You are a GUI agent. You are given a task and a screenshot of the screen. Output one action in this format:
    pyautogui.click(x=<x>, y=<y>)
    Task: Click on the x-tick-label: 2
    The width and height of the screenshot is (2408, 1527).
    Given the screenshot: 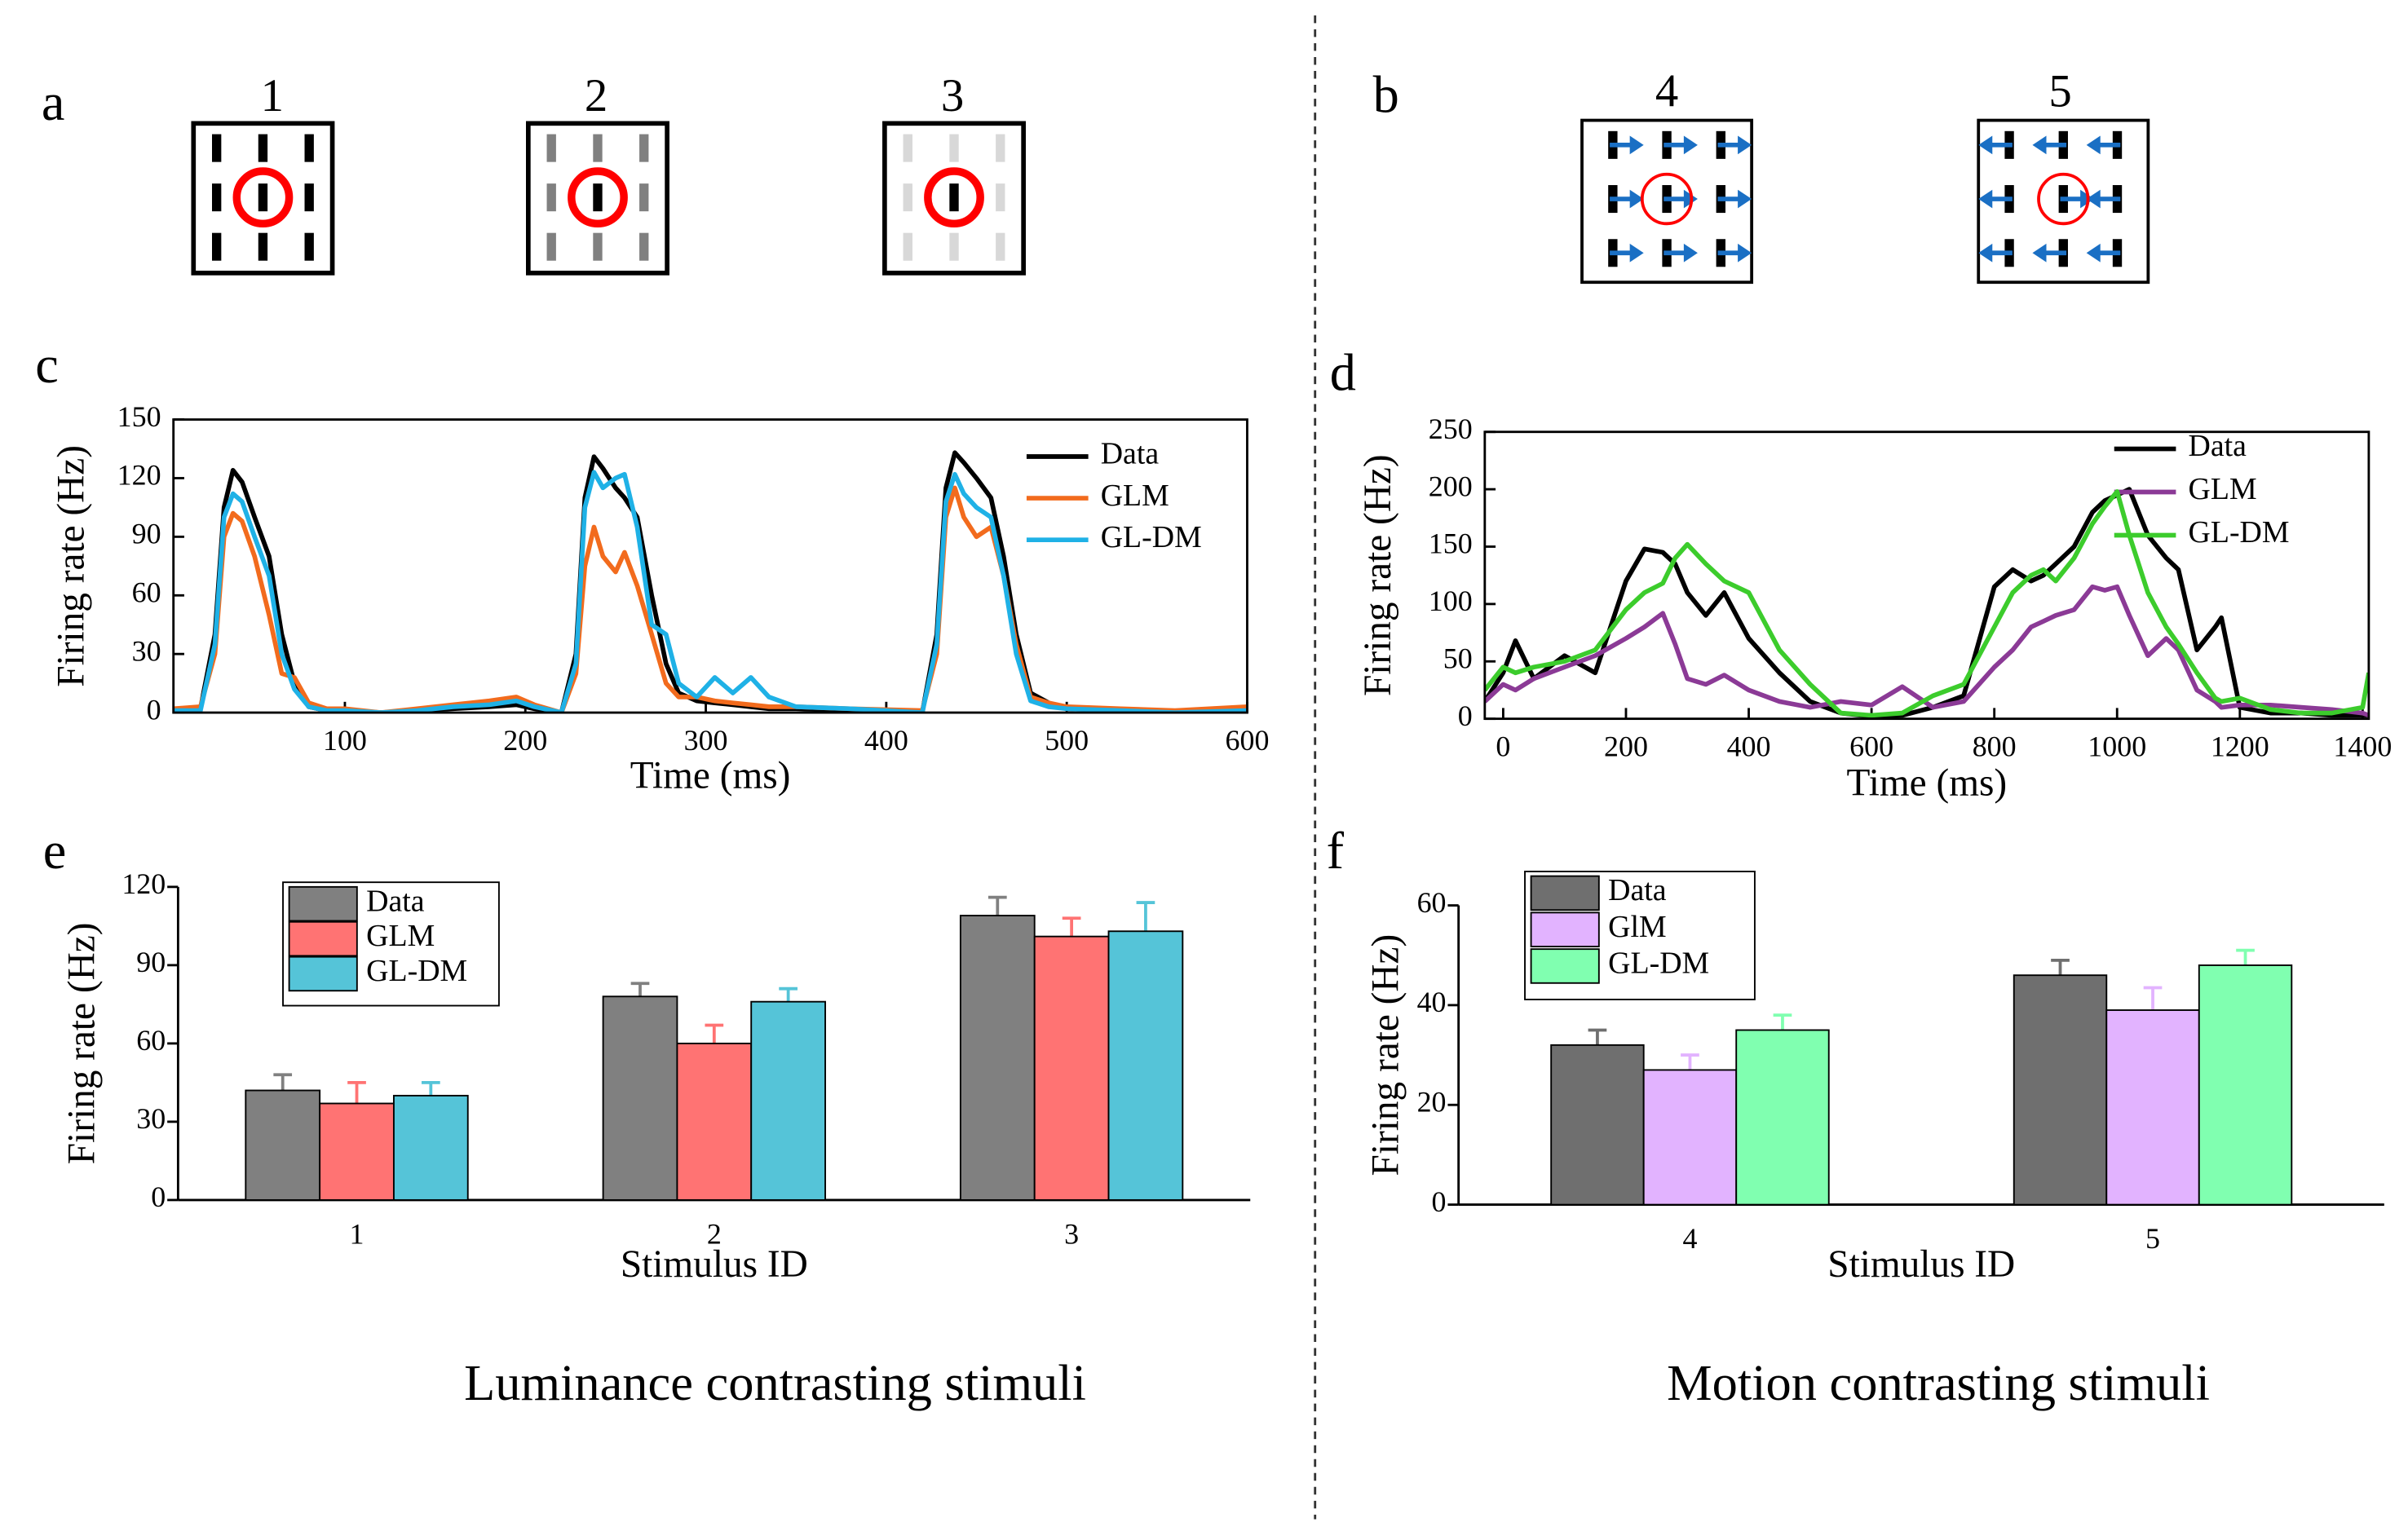 What is the action you would take?
    pyautogui.click(x=714, y=1234)
    